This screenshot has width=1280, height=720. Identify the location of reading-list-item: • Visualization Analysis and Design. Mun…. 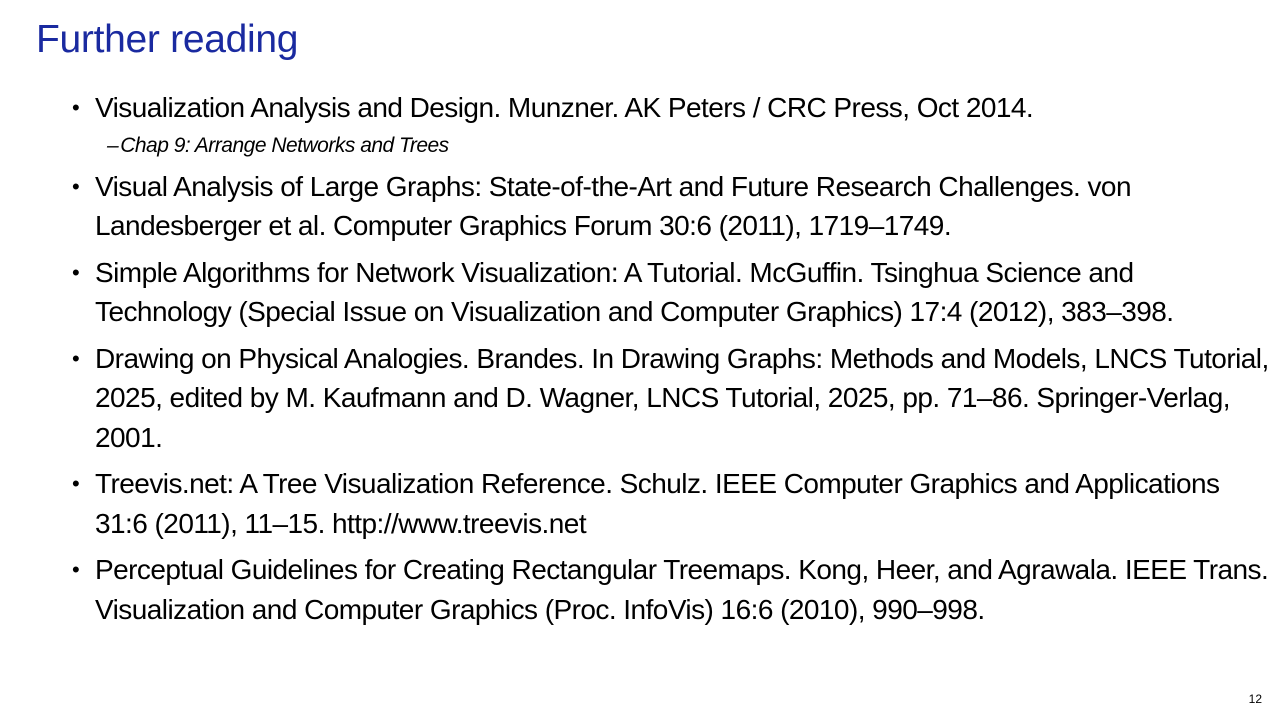
(672, 124).